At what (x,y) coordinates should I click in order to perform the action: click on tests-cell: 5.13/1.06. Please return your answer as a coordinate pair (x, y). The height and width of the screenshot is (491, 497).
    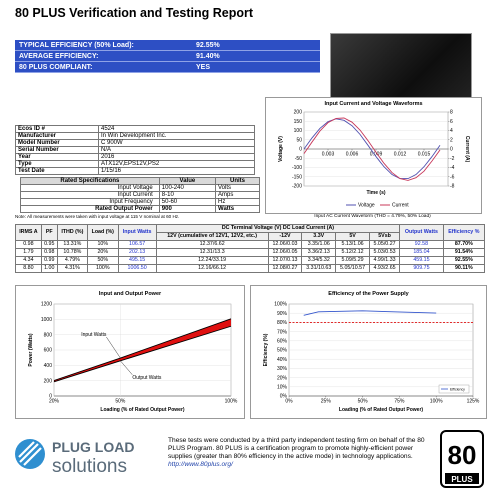
    Looking at the image, I should click on (352, 244).